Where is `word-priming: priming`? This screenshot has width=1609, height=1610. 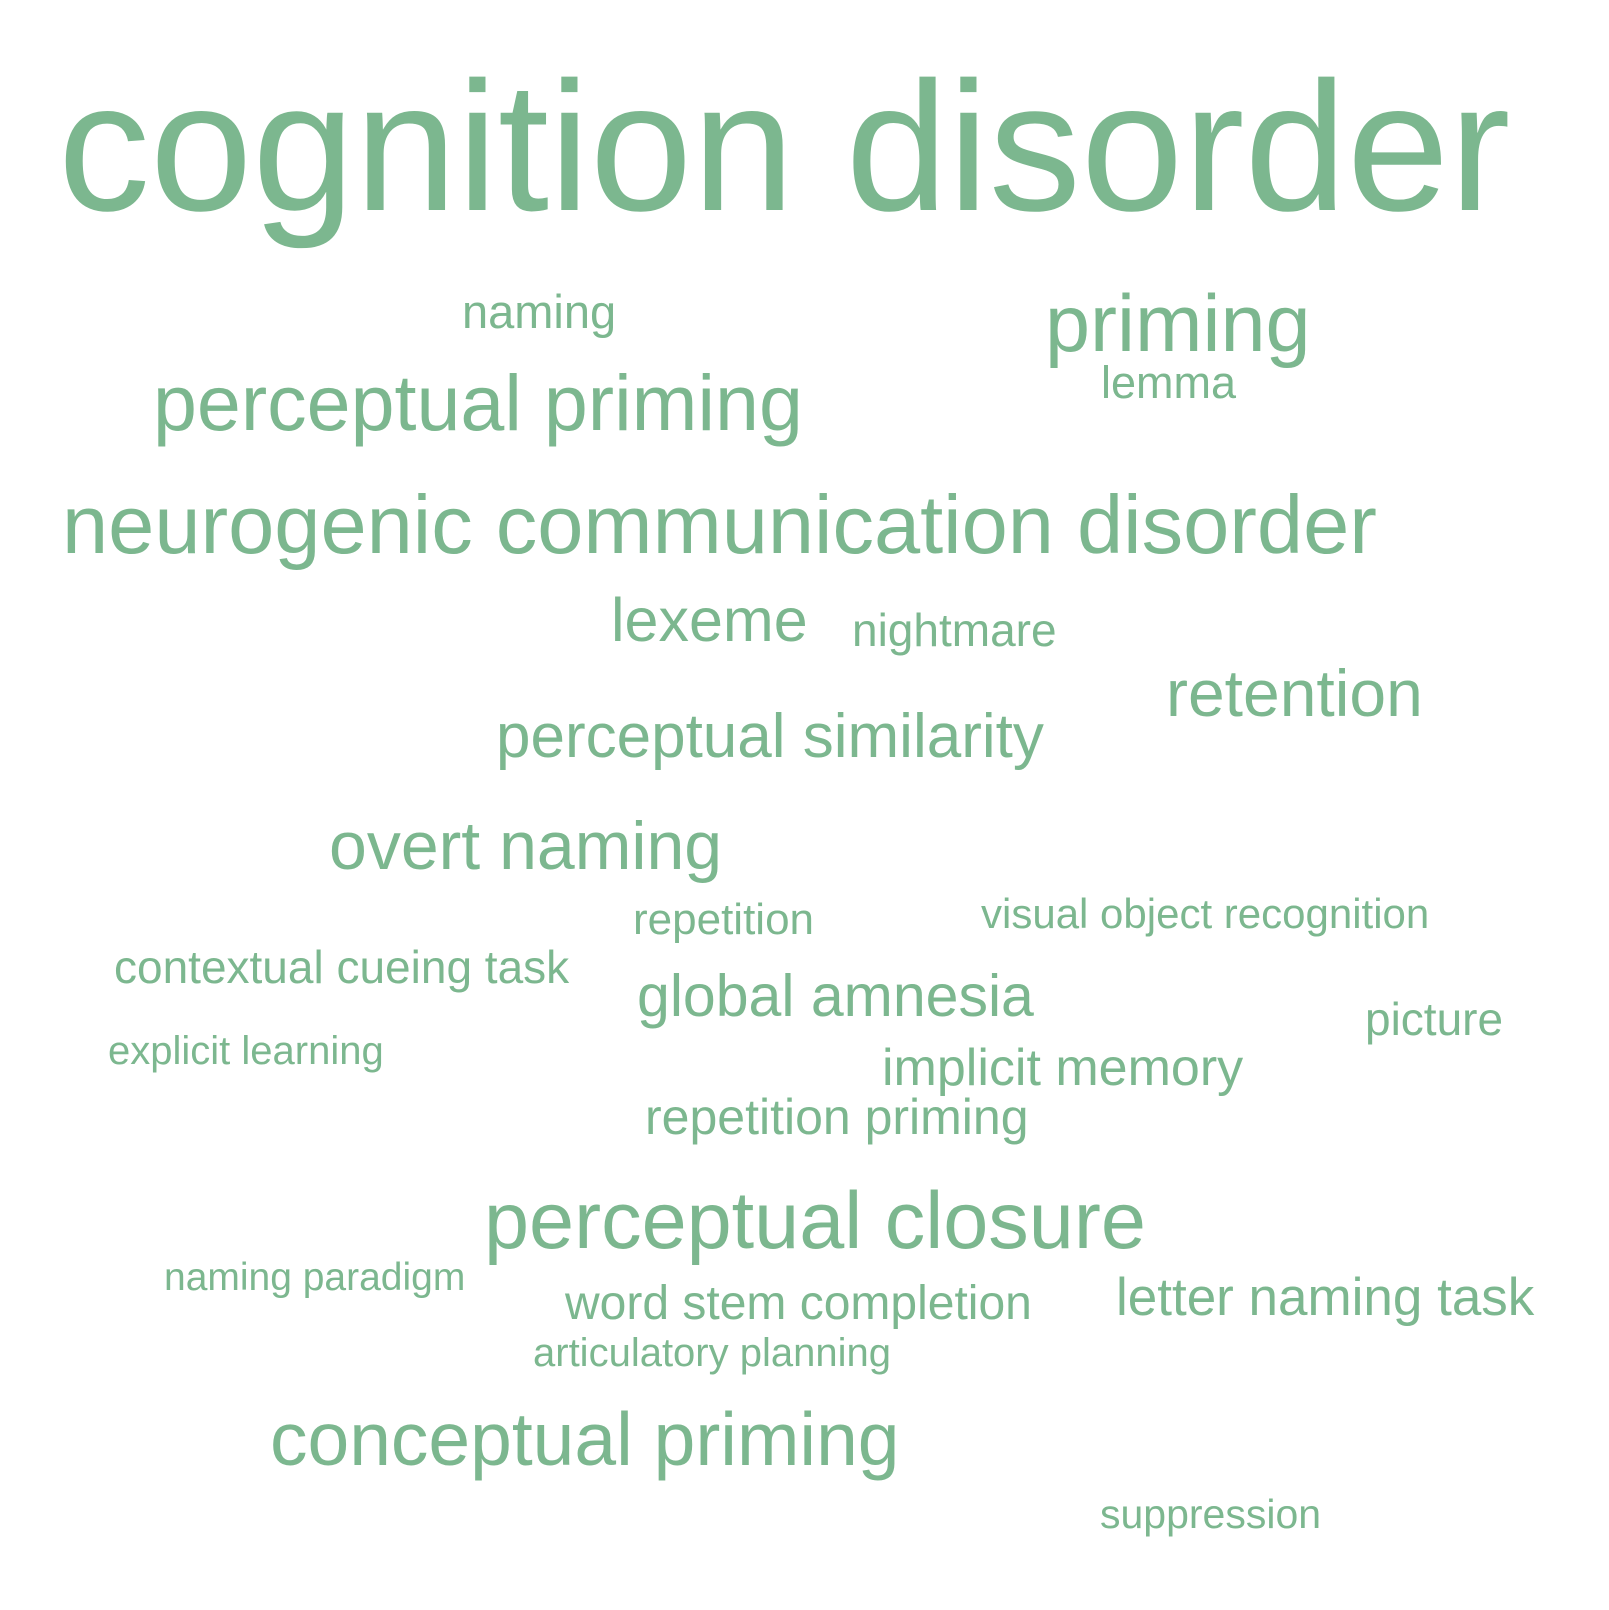
word-priming: priming is located at coordinates (1178, 324).